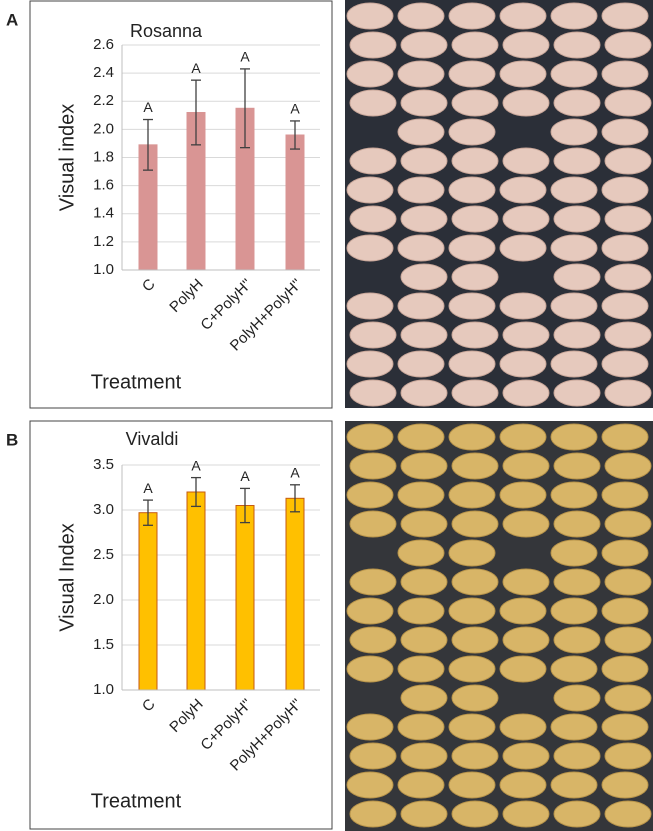  What do you see at coordinates (136, 801) in the screenshot?
I see `x-axis-label: Treatment` at bounding box center [136, 801].